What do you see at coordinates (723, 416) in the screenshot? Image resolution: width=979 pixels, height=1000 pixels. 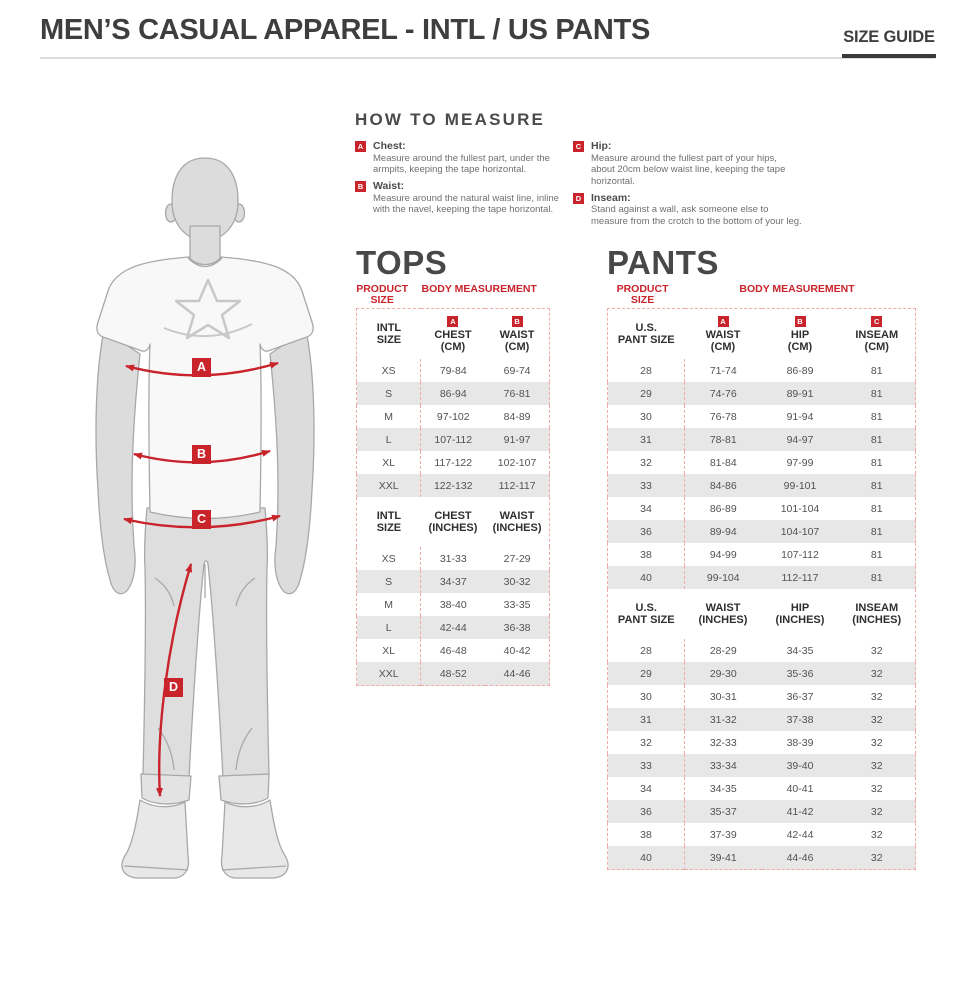 I see `waist-cell: 76-78` at bounding box center [723, 416].